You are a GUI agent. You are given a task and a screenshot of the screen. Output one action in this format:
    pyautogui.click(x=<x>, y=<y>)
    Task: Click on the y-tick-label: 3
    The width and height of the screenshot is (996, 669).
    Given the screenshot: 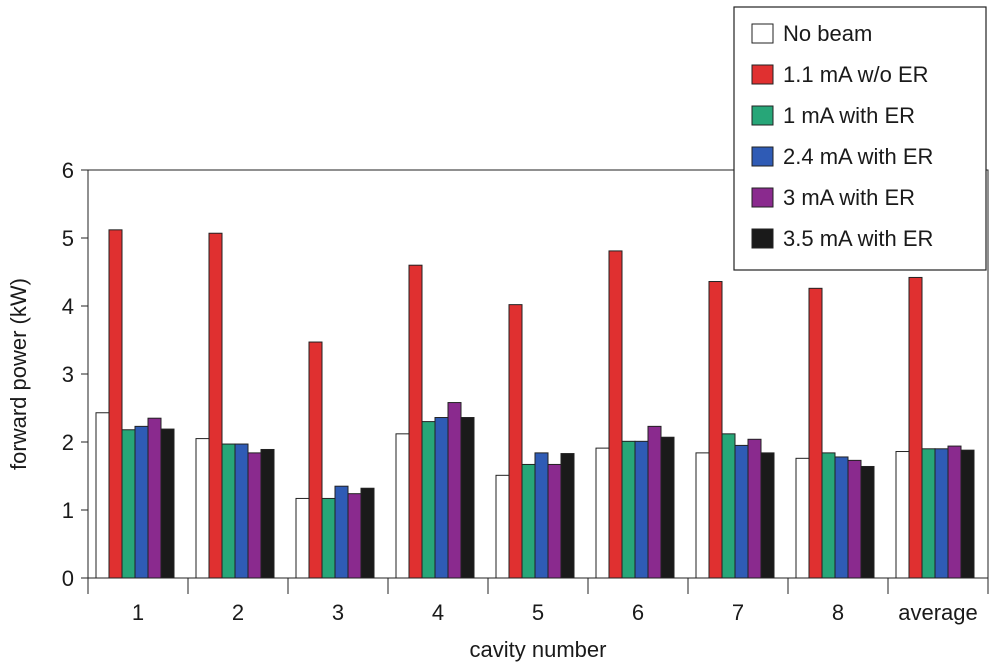 What is the action you would take?
    pyautogui.click(x=68, y=374)
    